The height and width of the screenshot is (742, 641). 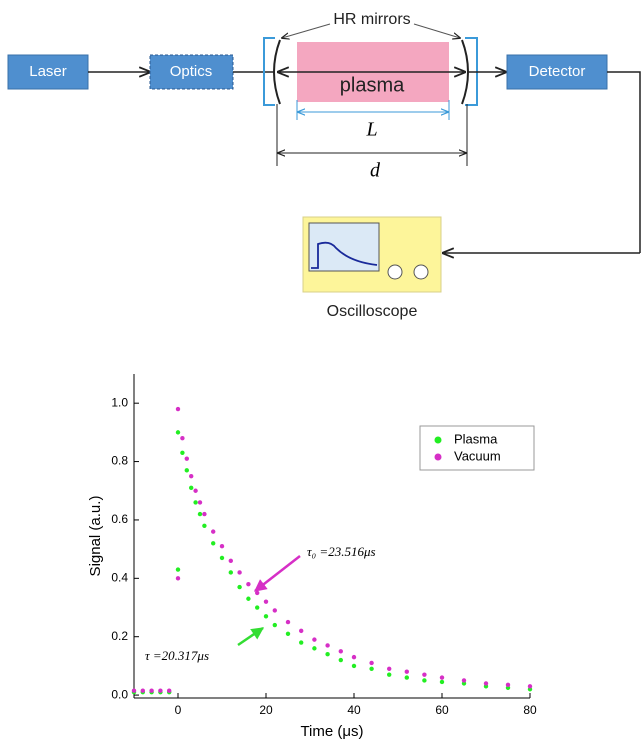 What do you see at coordinates (119, 577) in the screenshot?
I see `y-tick-label: 0.4` at bounding box center [119, 577].